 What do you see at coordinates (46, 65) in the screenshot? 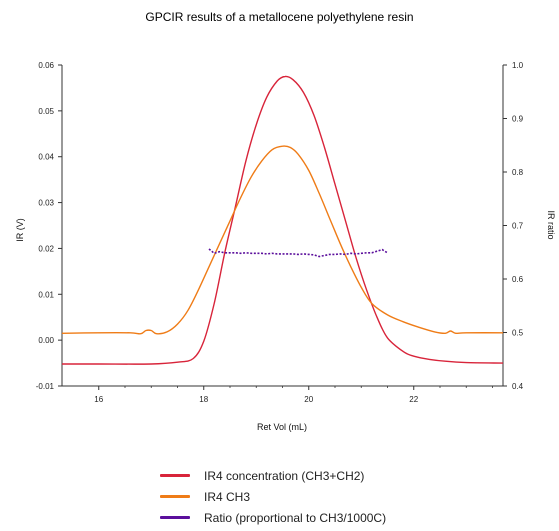
I see `y-tick-label: 0.06` at bounding box center [46, 65].